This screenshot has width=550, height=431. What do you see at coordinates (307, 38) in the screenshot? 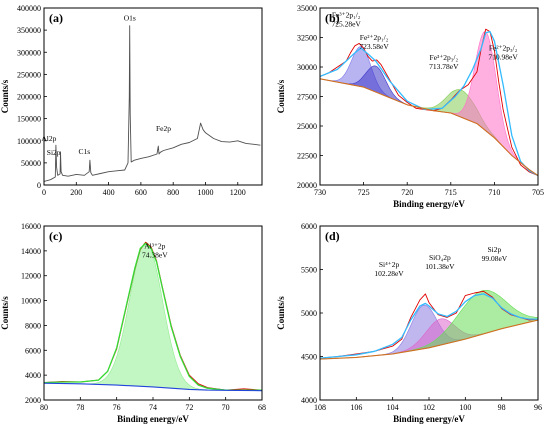
I see `y-tick-label: 32500` at bounding box center [307, 38].